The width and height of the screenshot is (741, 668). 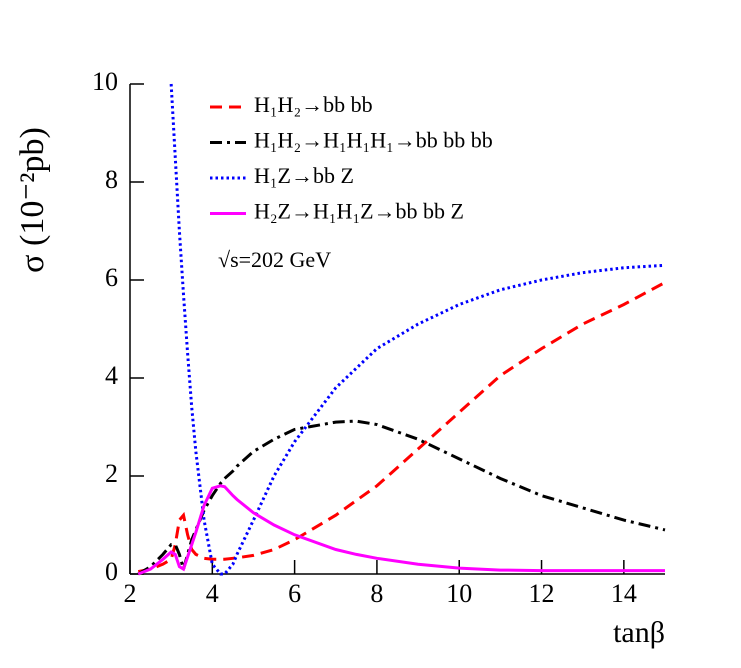 I want to click on y-tick-label: 8, so click(x=111, y=179).